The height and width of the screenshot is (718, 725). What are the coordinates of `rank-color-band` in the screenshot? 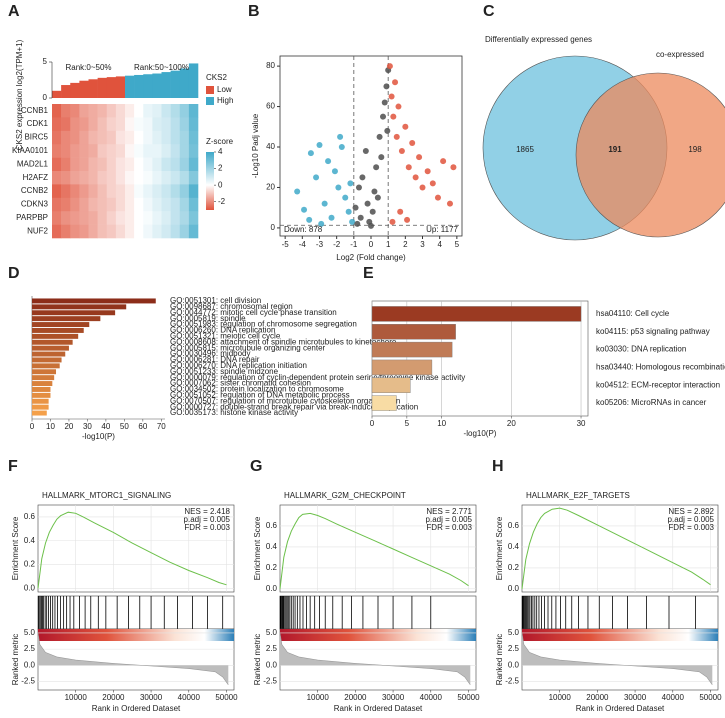 It's located at (378, 635).